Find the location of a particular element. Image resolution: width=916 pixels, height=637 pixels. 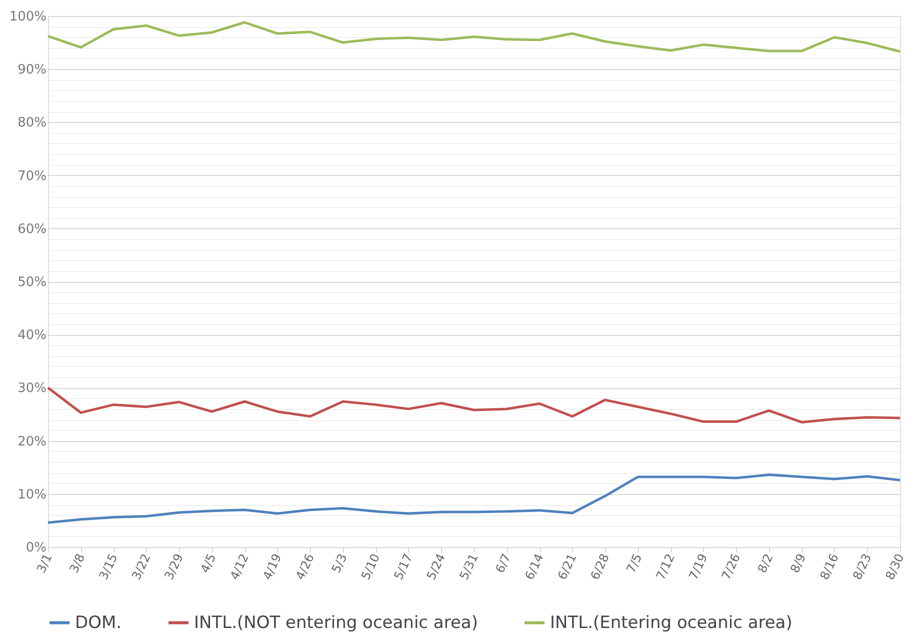

x-tick-label: 3/22 is located at coordinates (141, 567).